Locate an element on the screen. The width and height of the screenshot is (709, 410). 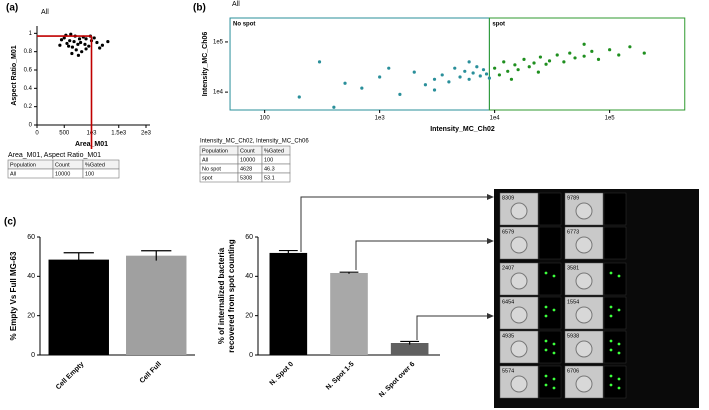
tile-id: 6454 is located at coordinates (508, 302).